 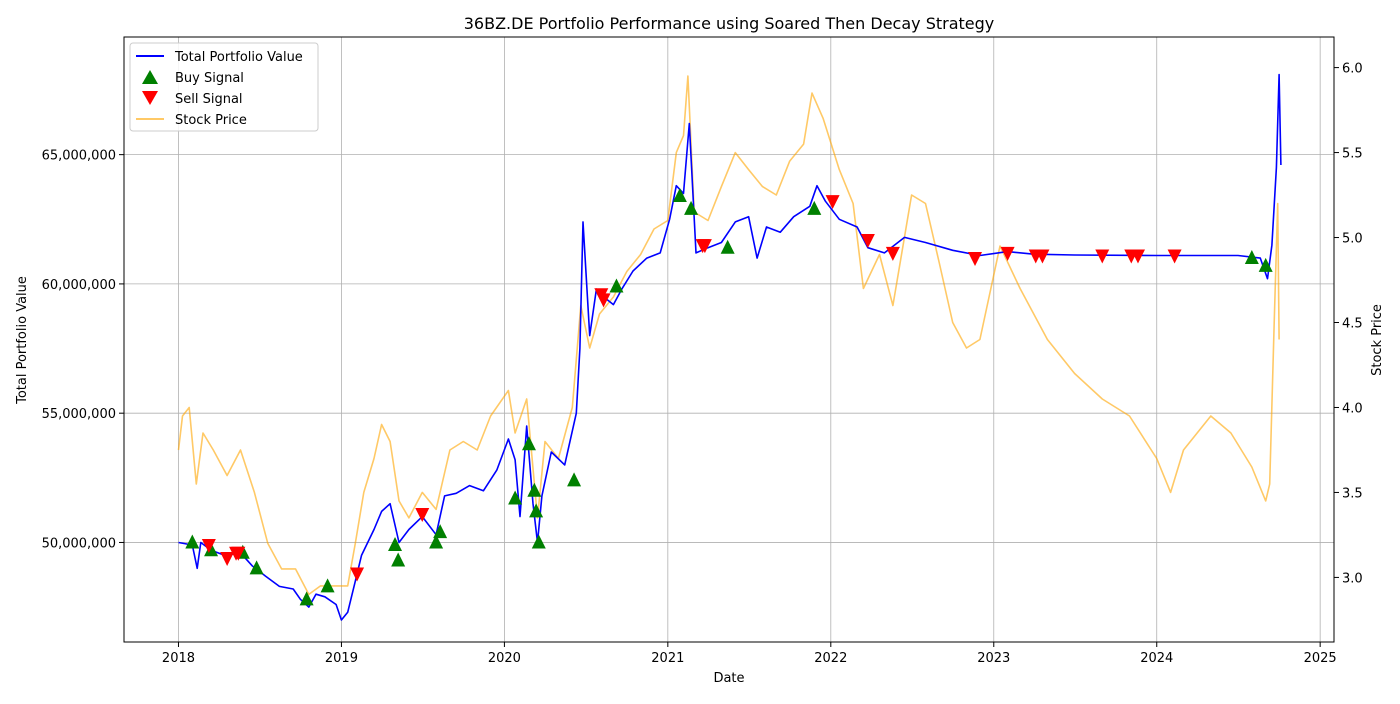 I want to click on right-axis-ticks: 3.0 3.5 4.0 4.5 5.0 5.5 6.0, so click(x=1348, y=324).